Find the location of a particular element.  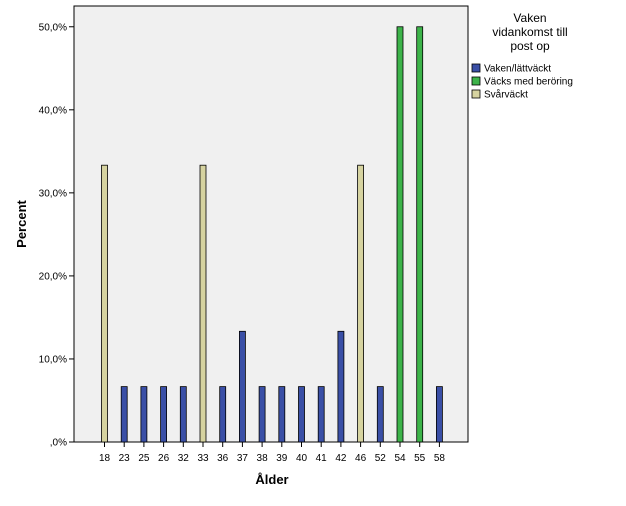

legend-label: Vaken/lättväckt is located at coordinates (517, 69).